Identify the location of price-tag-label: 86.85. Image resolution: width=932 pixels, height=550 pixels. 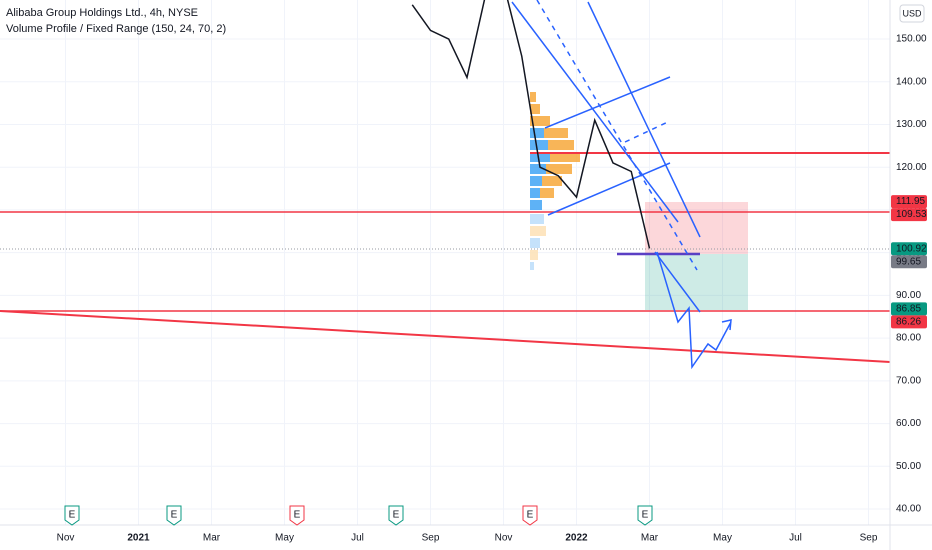
(908, 308).